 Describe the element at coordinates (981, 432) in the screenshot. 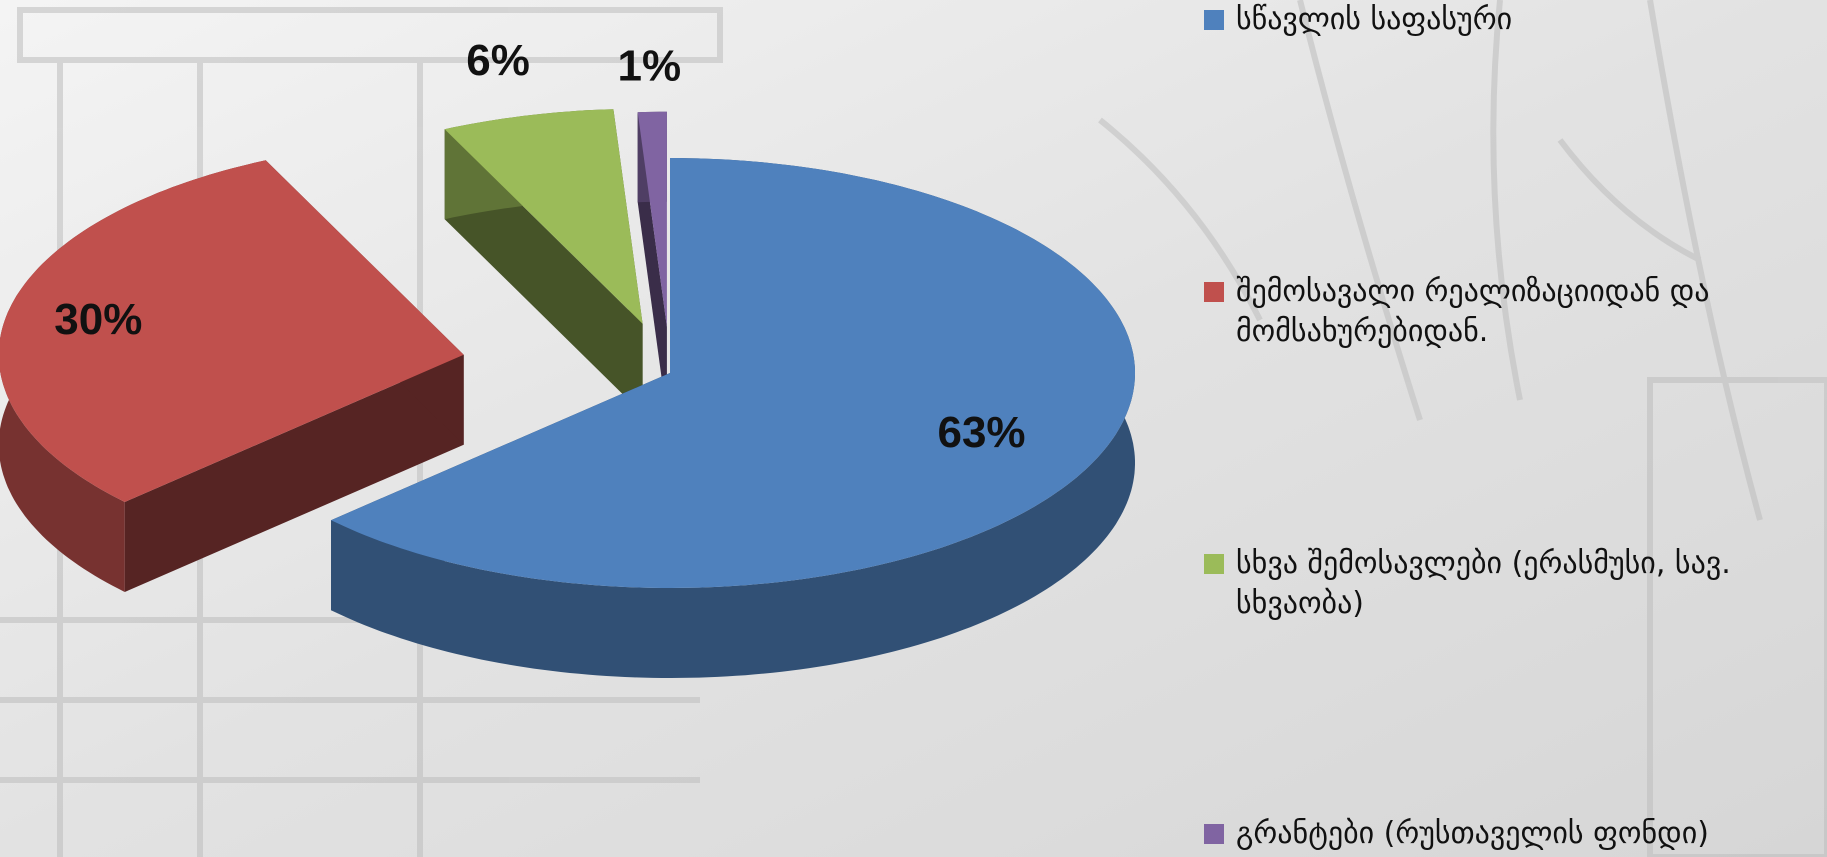

I see `data-label: 63%` at that location.